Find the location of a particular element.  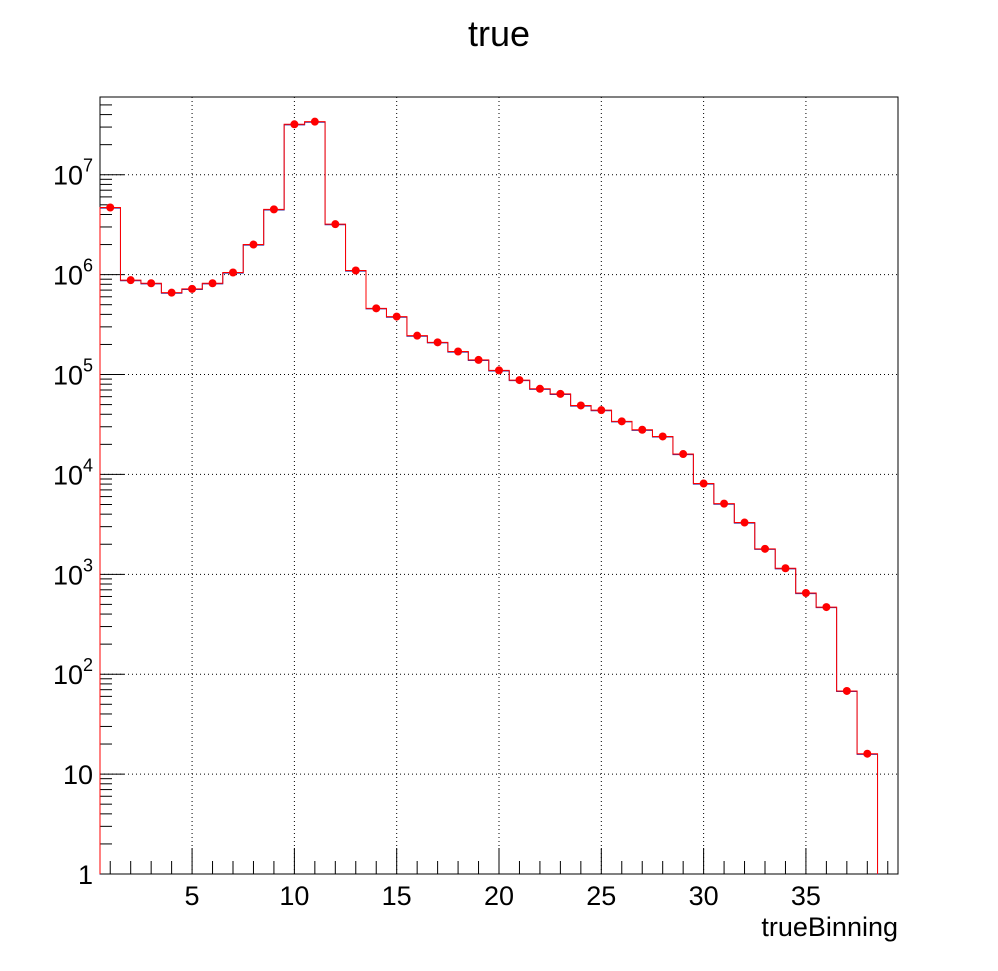

y-tick-label: 10⁵ is located at coordinates (73, 373).